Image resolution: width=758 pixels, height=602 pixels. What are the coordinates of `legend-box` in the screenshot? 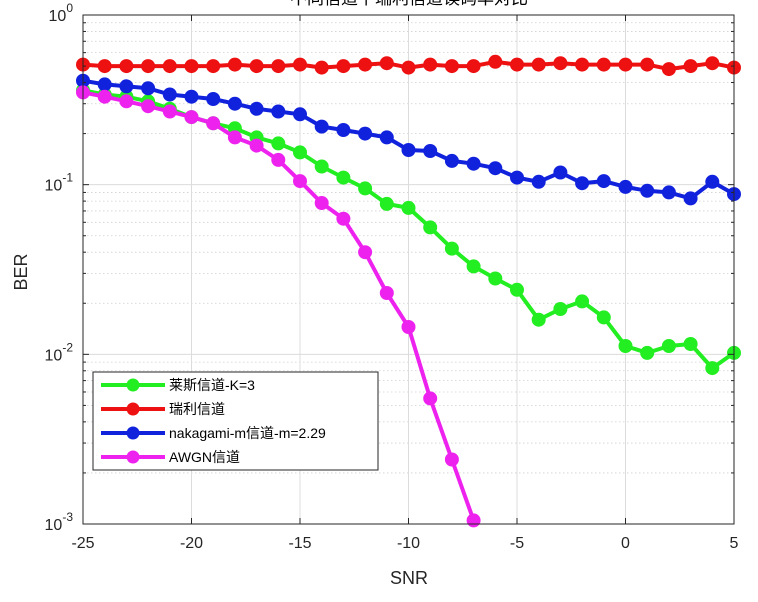 It's located at (235, 421).